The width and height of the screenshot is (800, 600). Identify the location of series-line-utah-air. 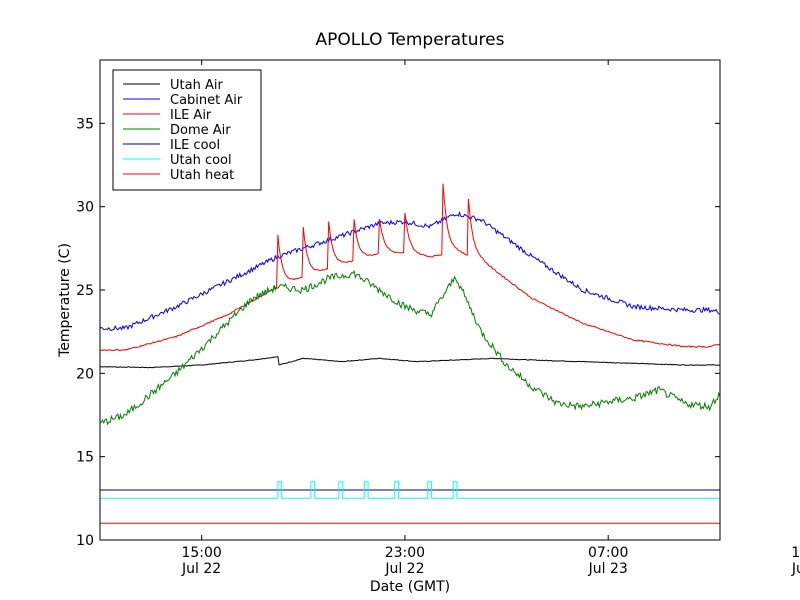
(410, 362).